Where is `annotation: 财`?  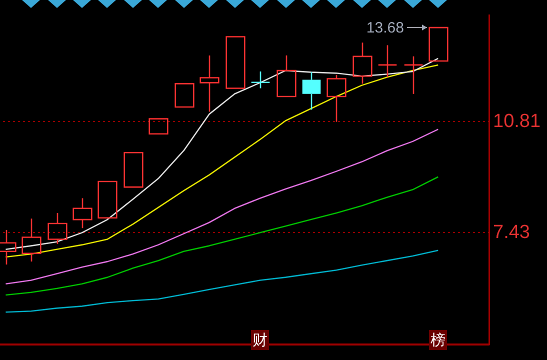
annotation: 财 is located at coordinates (260, 340).